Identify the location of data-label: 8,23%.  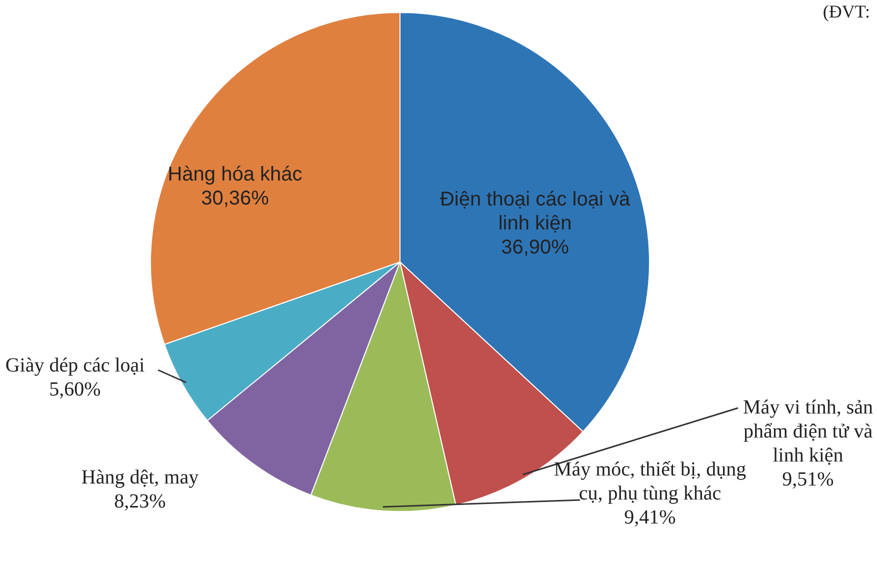
(140, 501).